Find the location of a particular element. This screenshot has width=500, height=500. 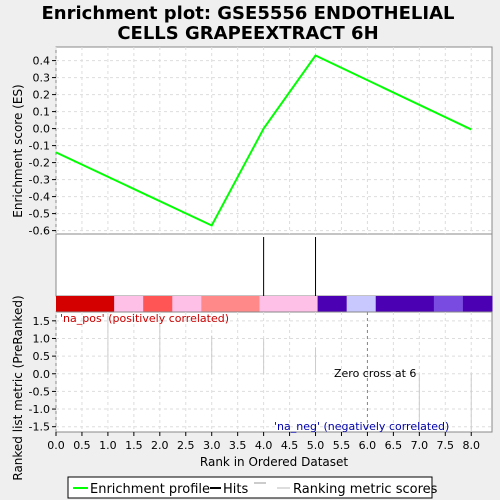

ranking-heatmap is located at coordinates (274, 304).